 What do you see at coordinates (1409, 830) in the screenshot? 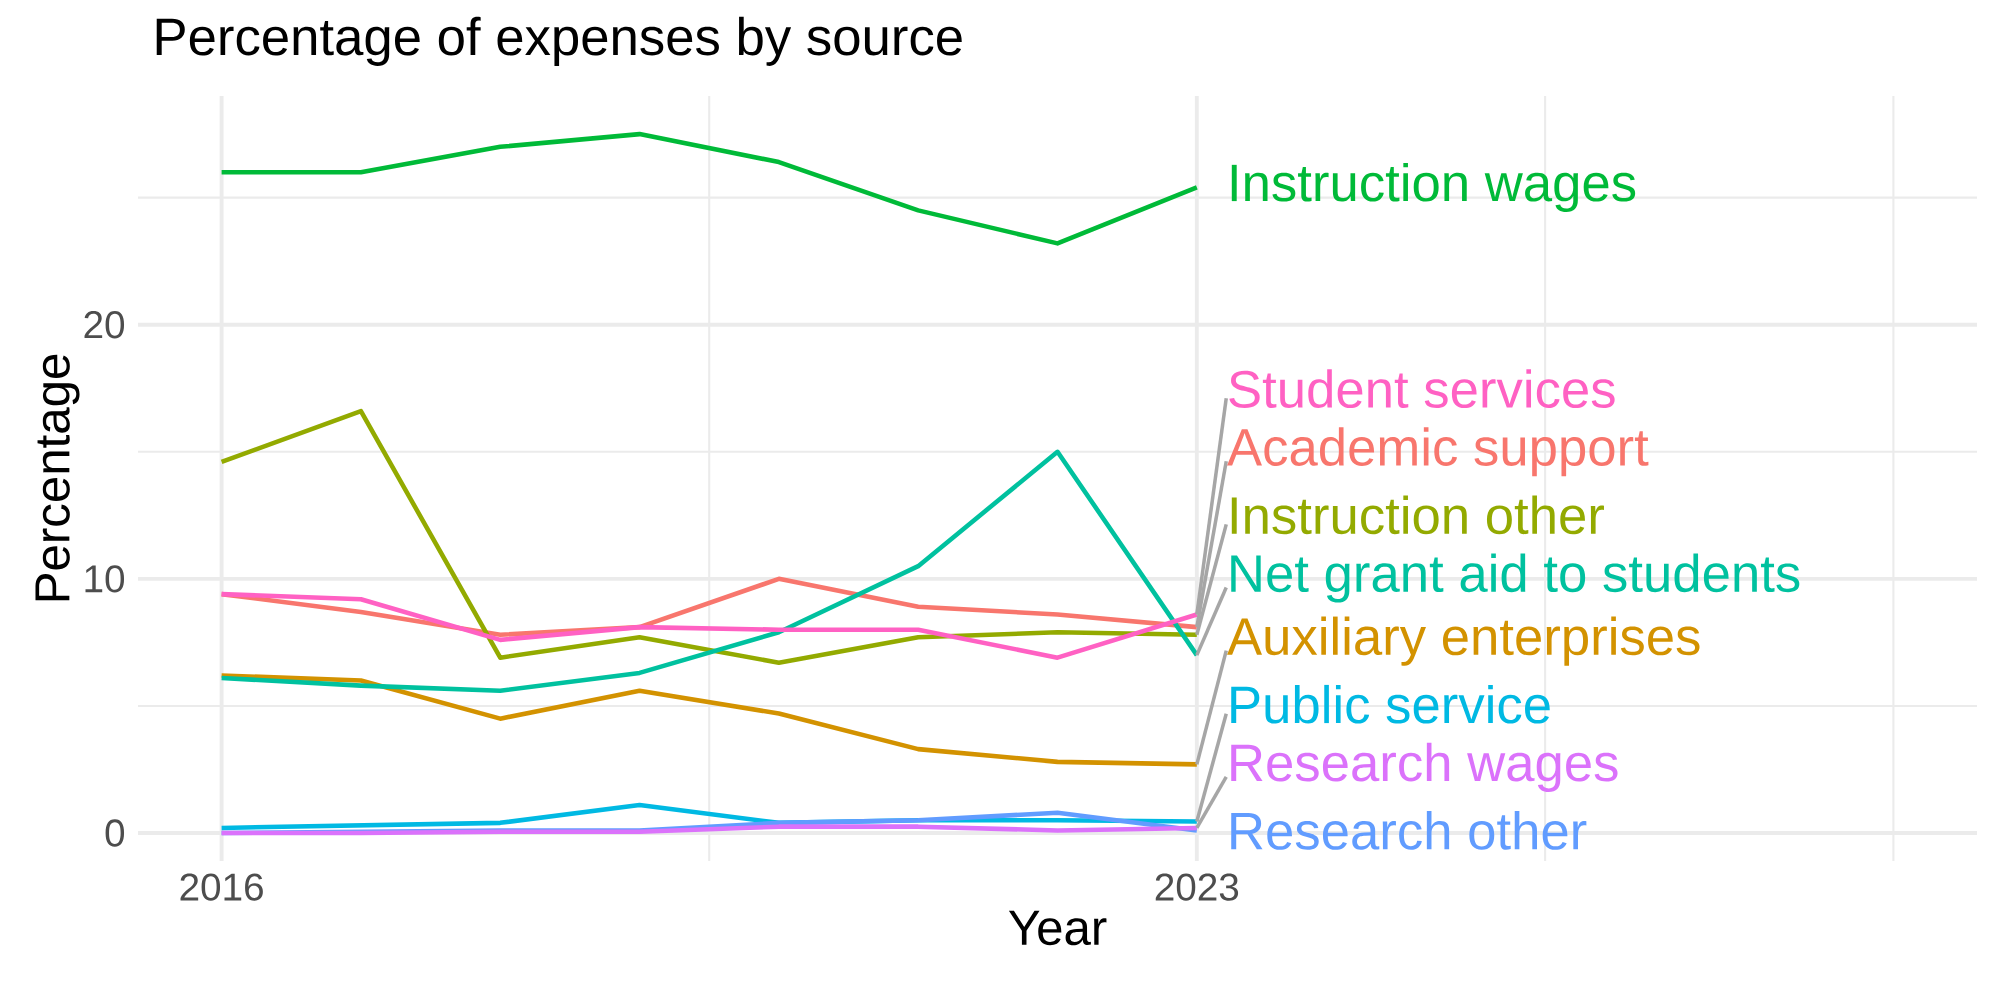
I see `series-label: Research other` at bounding box center [1409, 830].